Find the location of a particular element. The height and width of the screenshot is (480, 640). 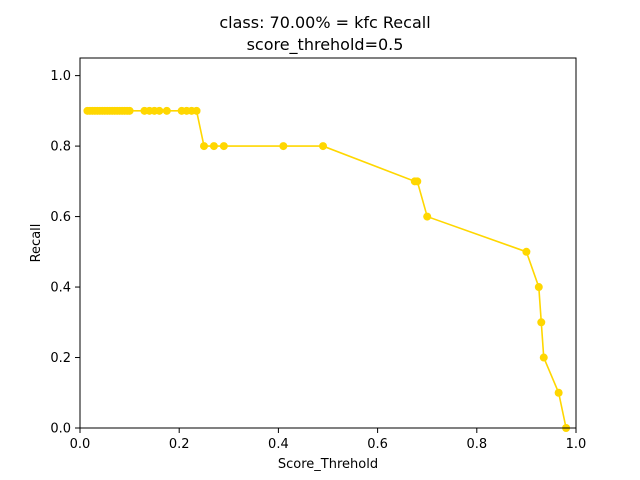

y-tick-label: 0.0 is located at coordinates (60, 429).